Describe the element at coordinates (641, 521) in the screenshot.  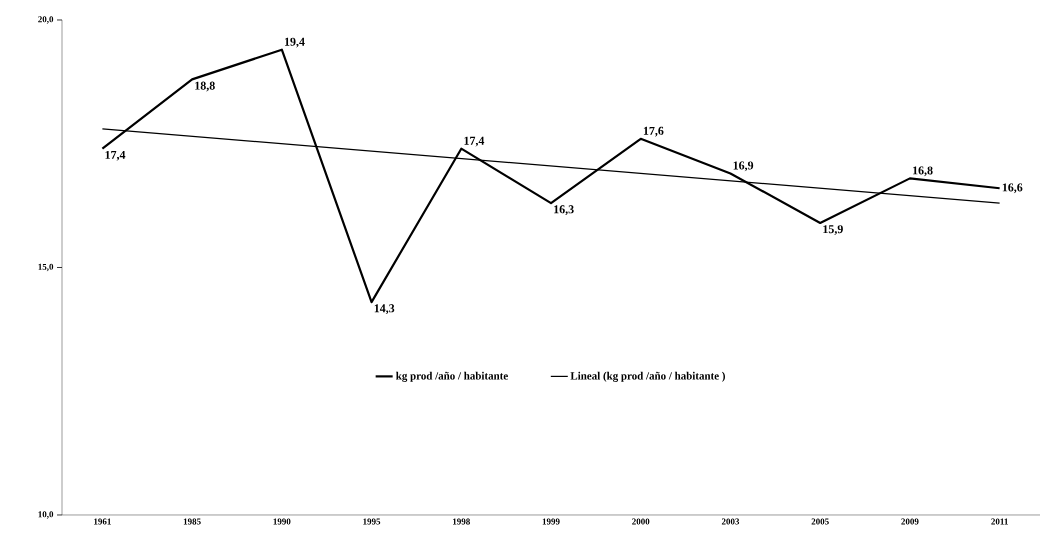
I see `x-tick-label: 2000` at that location.